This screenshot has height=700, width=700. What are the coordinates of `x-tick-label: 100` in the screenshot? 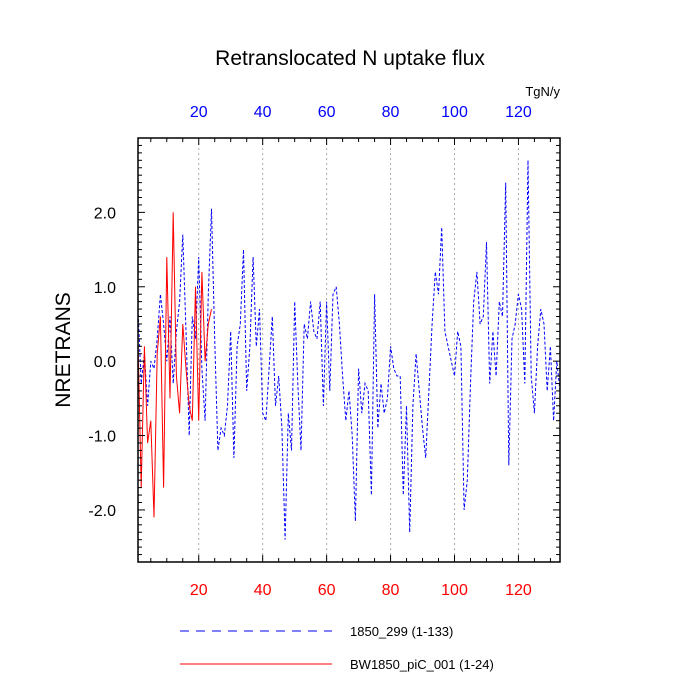 It's located at (454, 590).